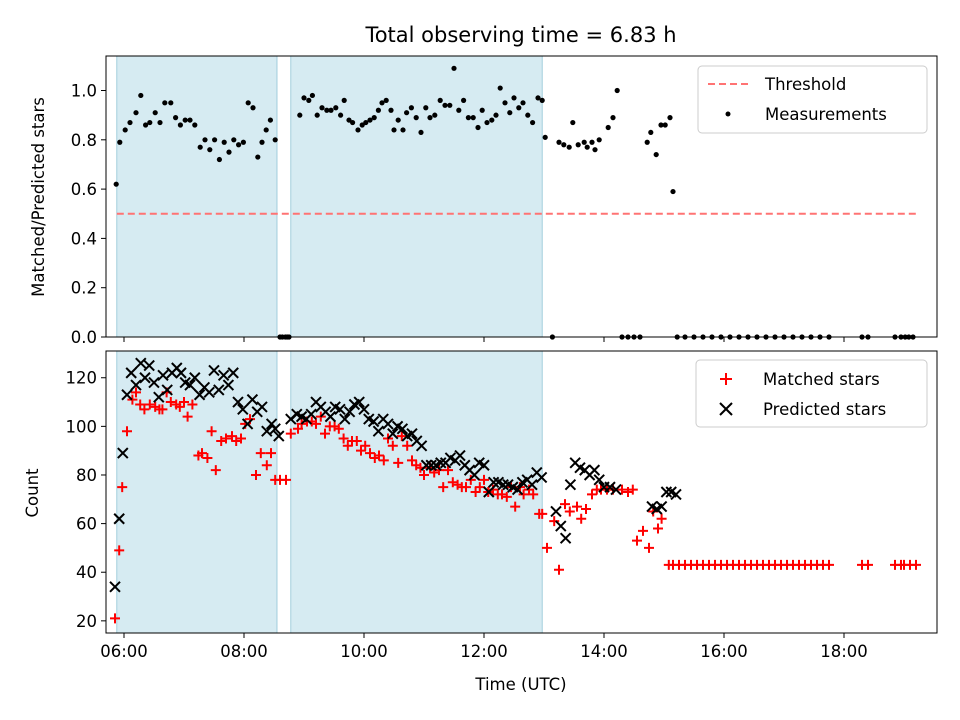  I want to click on x-tick-label: 08:00, so click(244, 651).